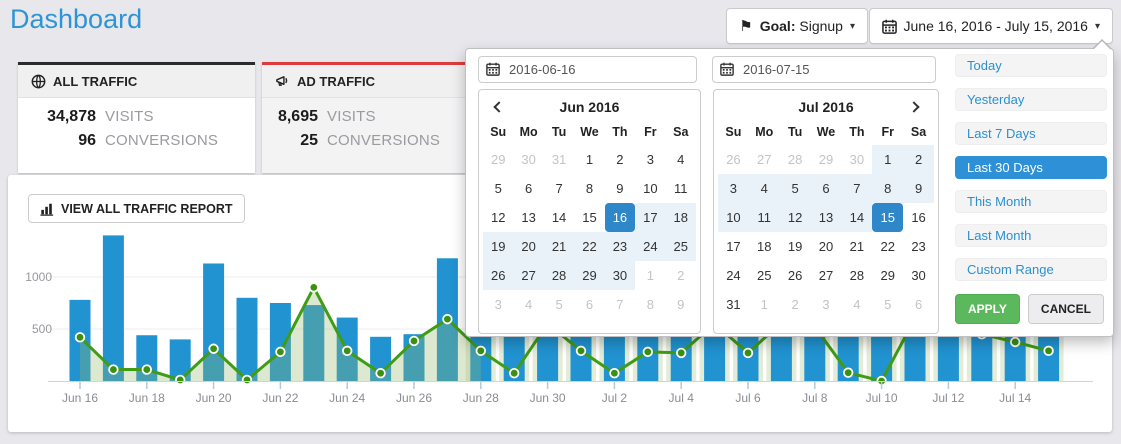  What do you see at coordinates (797, 26) in the screenshot?
I see `goal-button: ⚑ Goal: Signup ▾` at bounding box center [797, 26].